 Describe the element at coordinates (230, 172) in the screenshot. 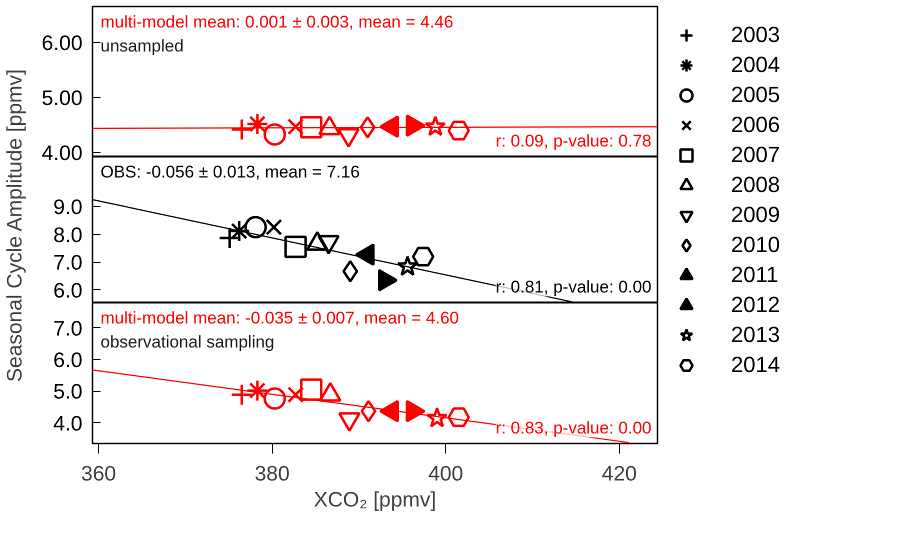

I see `annotation: OBS: -0.056 ± 0.013, mean = 7.16` at that location.